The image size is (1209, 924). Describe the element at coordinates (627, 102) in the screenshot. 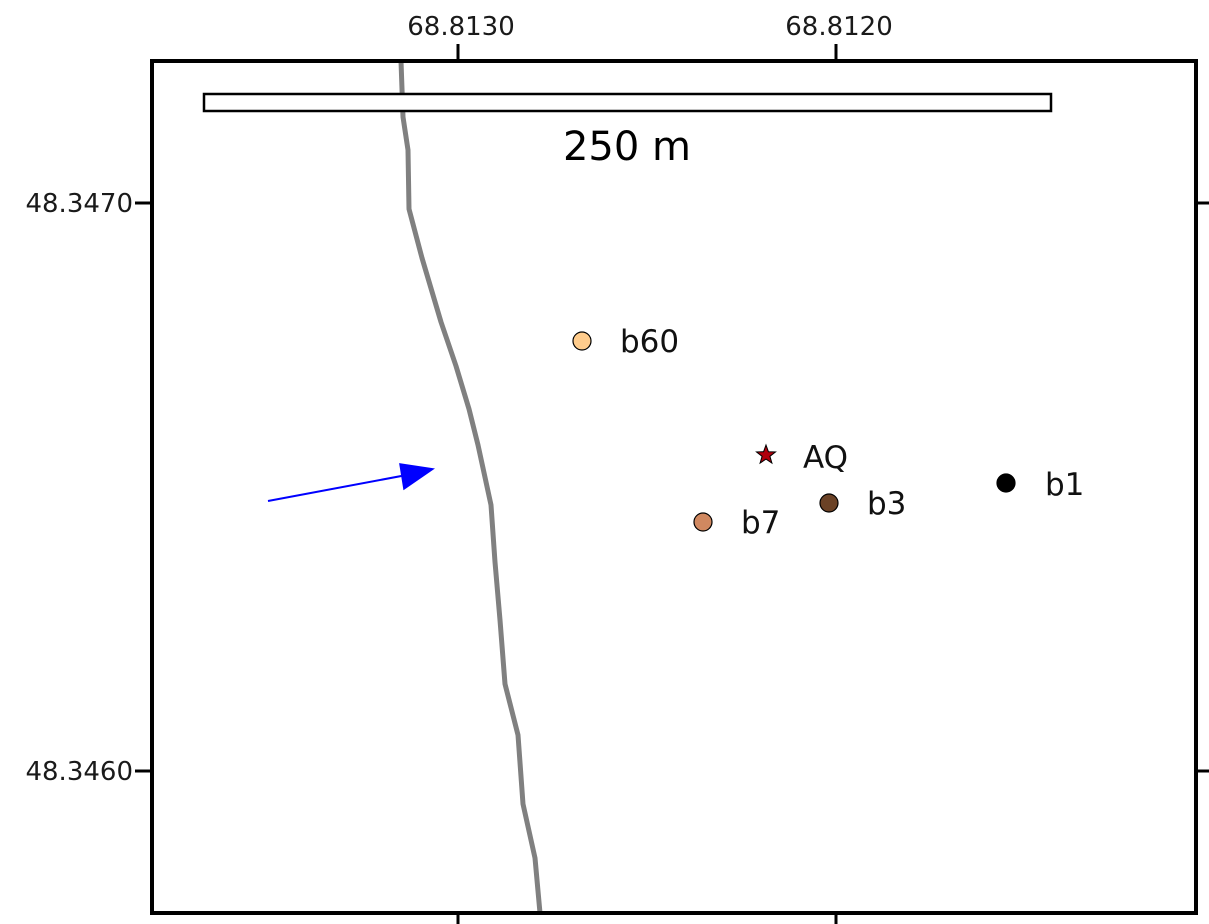

I see `scale-bar` at that location.